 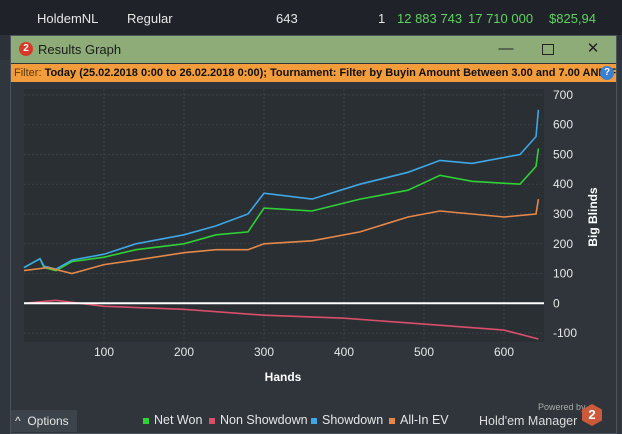 What do you see at coordinates (304, 352) in the screenshot?
I see `x-tick-labels: 100 200 300 400 500 600` at bounding box center [304, 352].